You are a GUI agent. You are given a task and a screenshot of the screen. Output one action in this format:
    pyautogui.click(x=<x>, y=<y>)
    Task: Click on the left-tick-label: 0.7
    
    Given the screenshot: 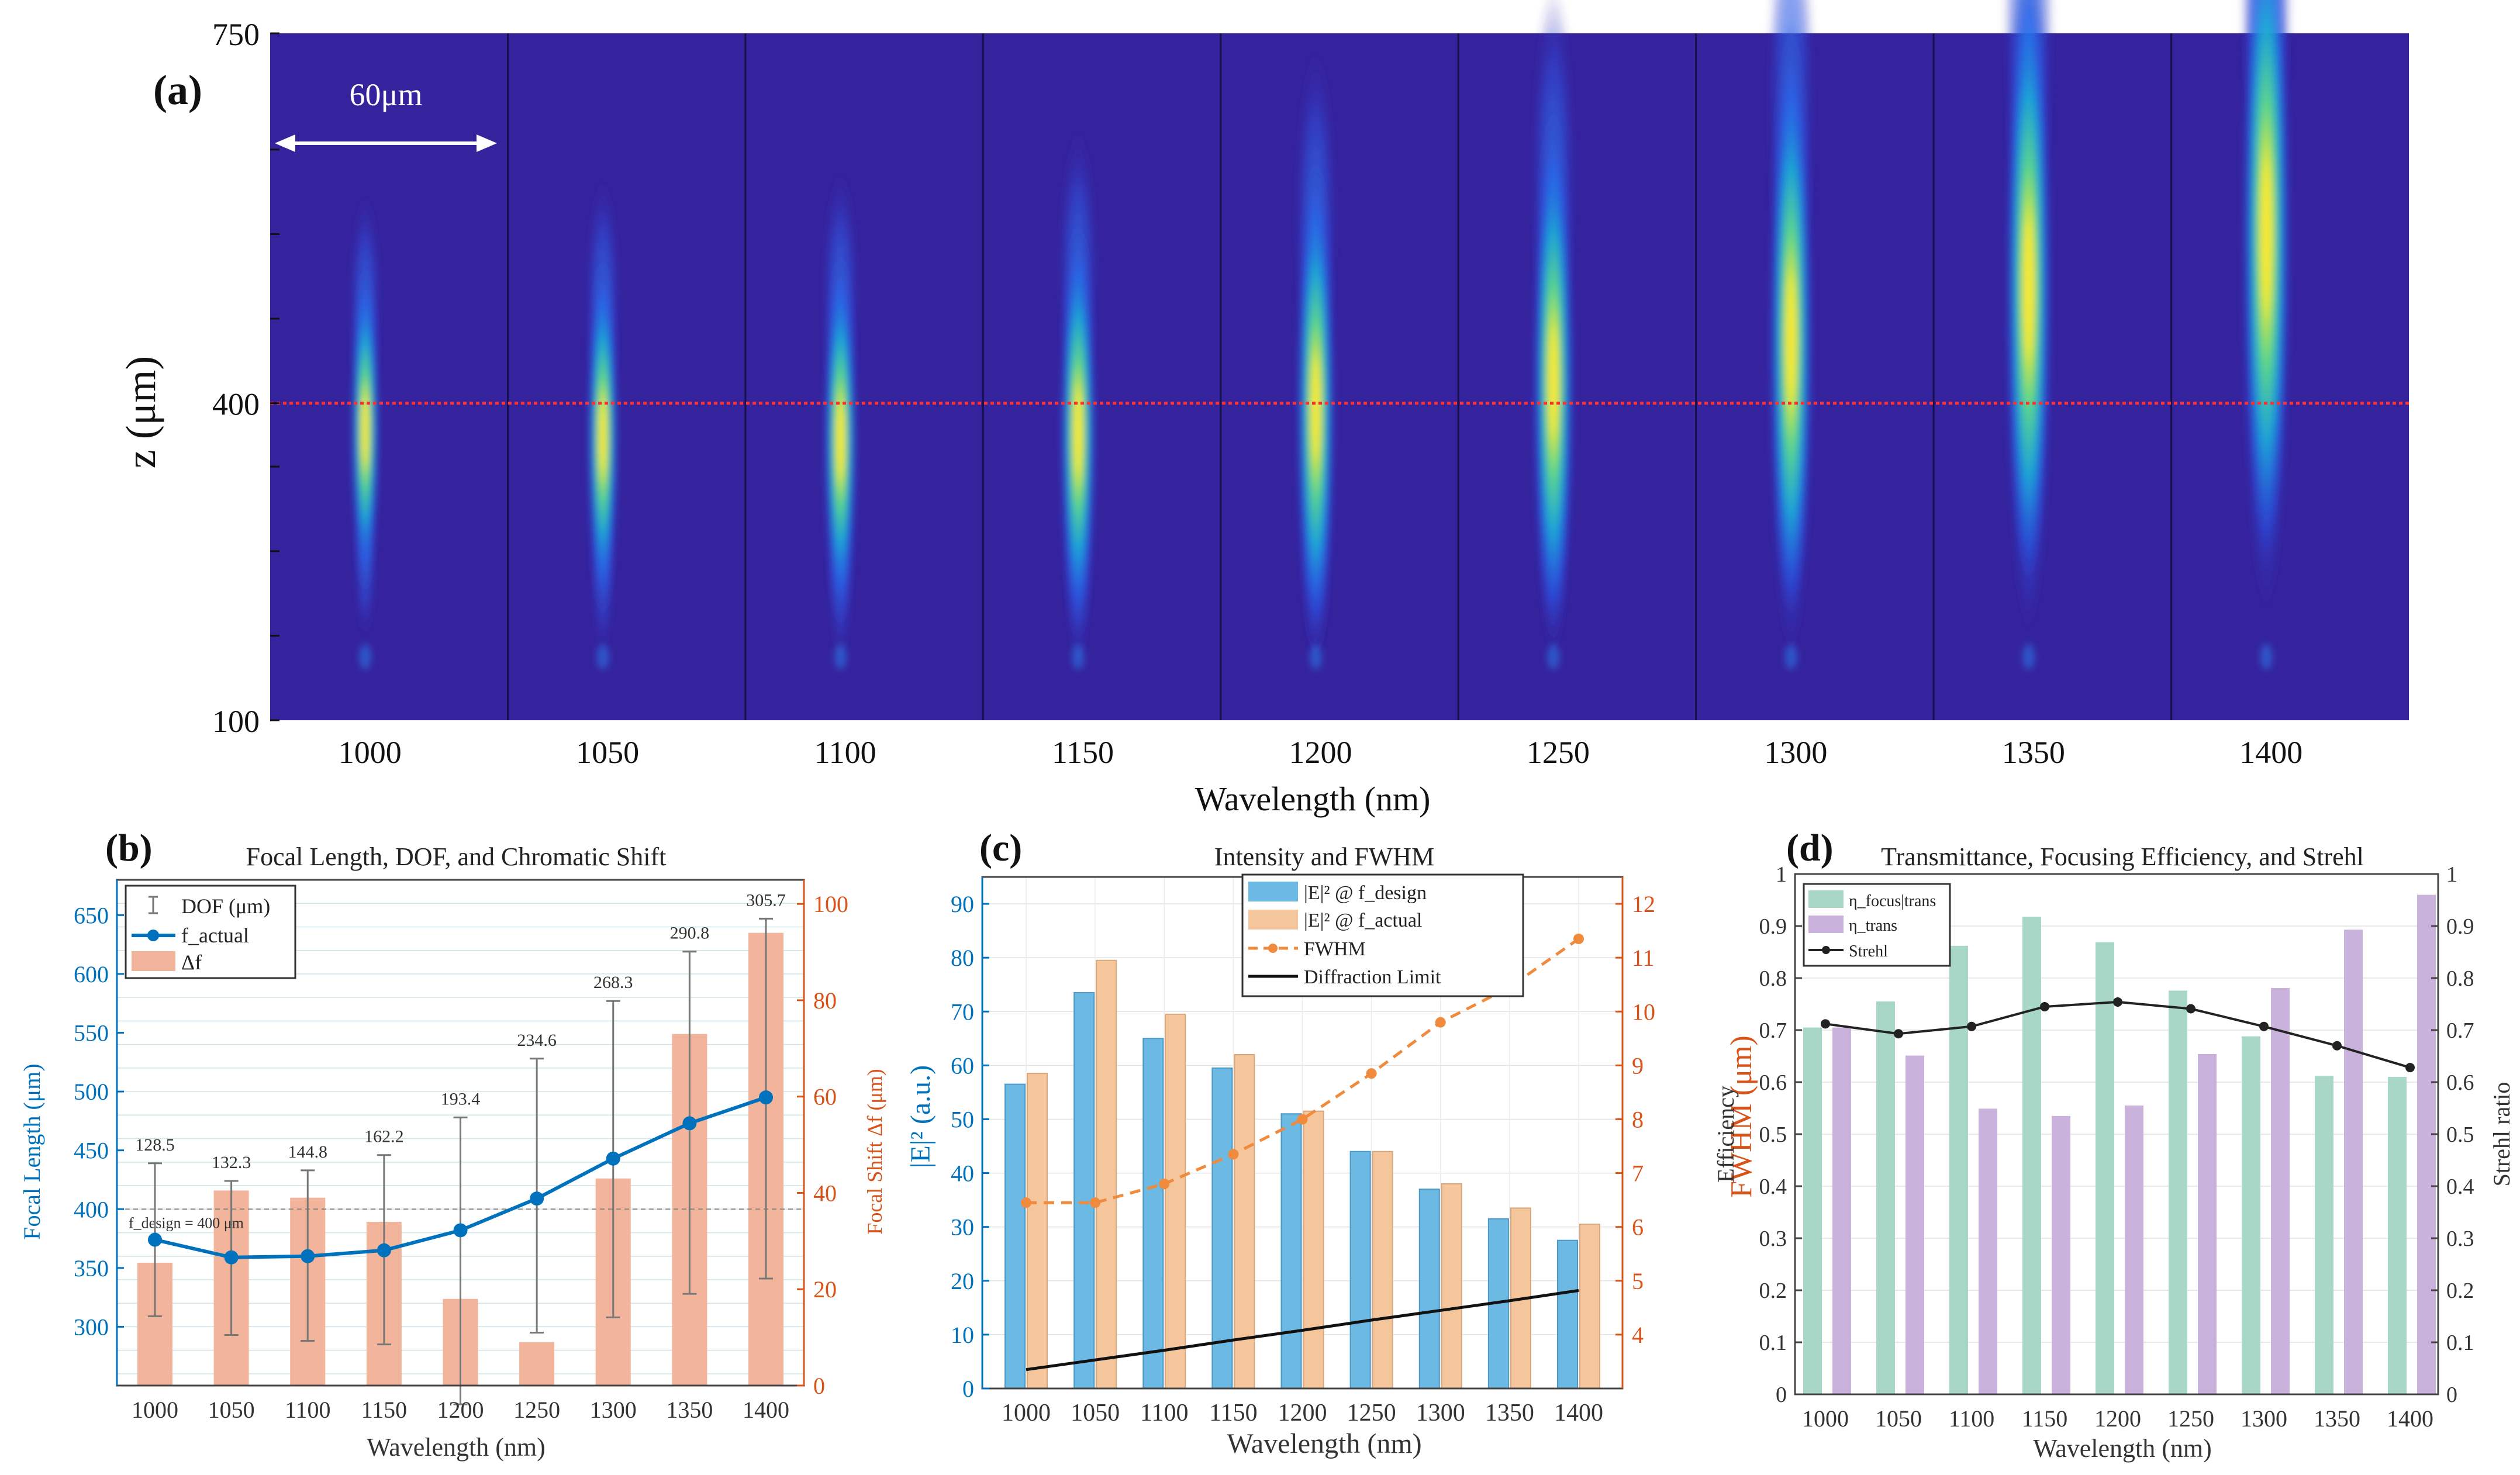 What is the action you would take?
    pyautogui.click(x=1773, y=1030)
    